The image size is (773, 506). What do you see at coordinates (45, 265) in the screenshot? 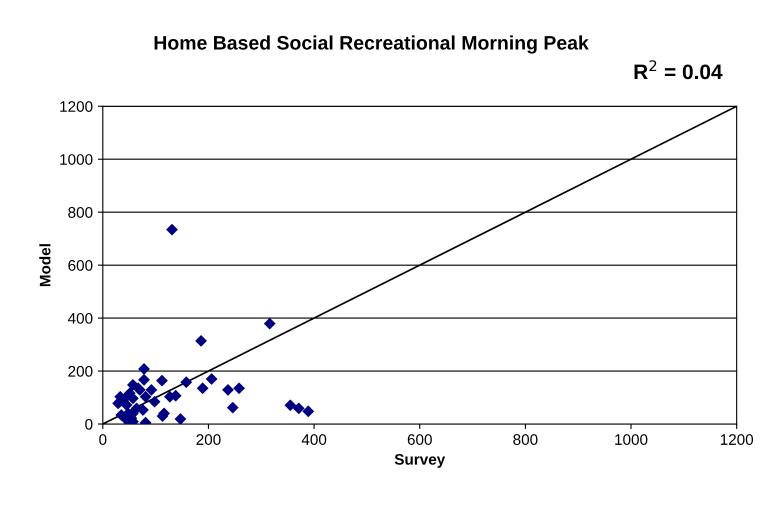
I see `y-axis-title: Model` at bounding box center [45, 265].